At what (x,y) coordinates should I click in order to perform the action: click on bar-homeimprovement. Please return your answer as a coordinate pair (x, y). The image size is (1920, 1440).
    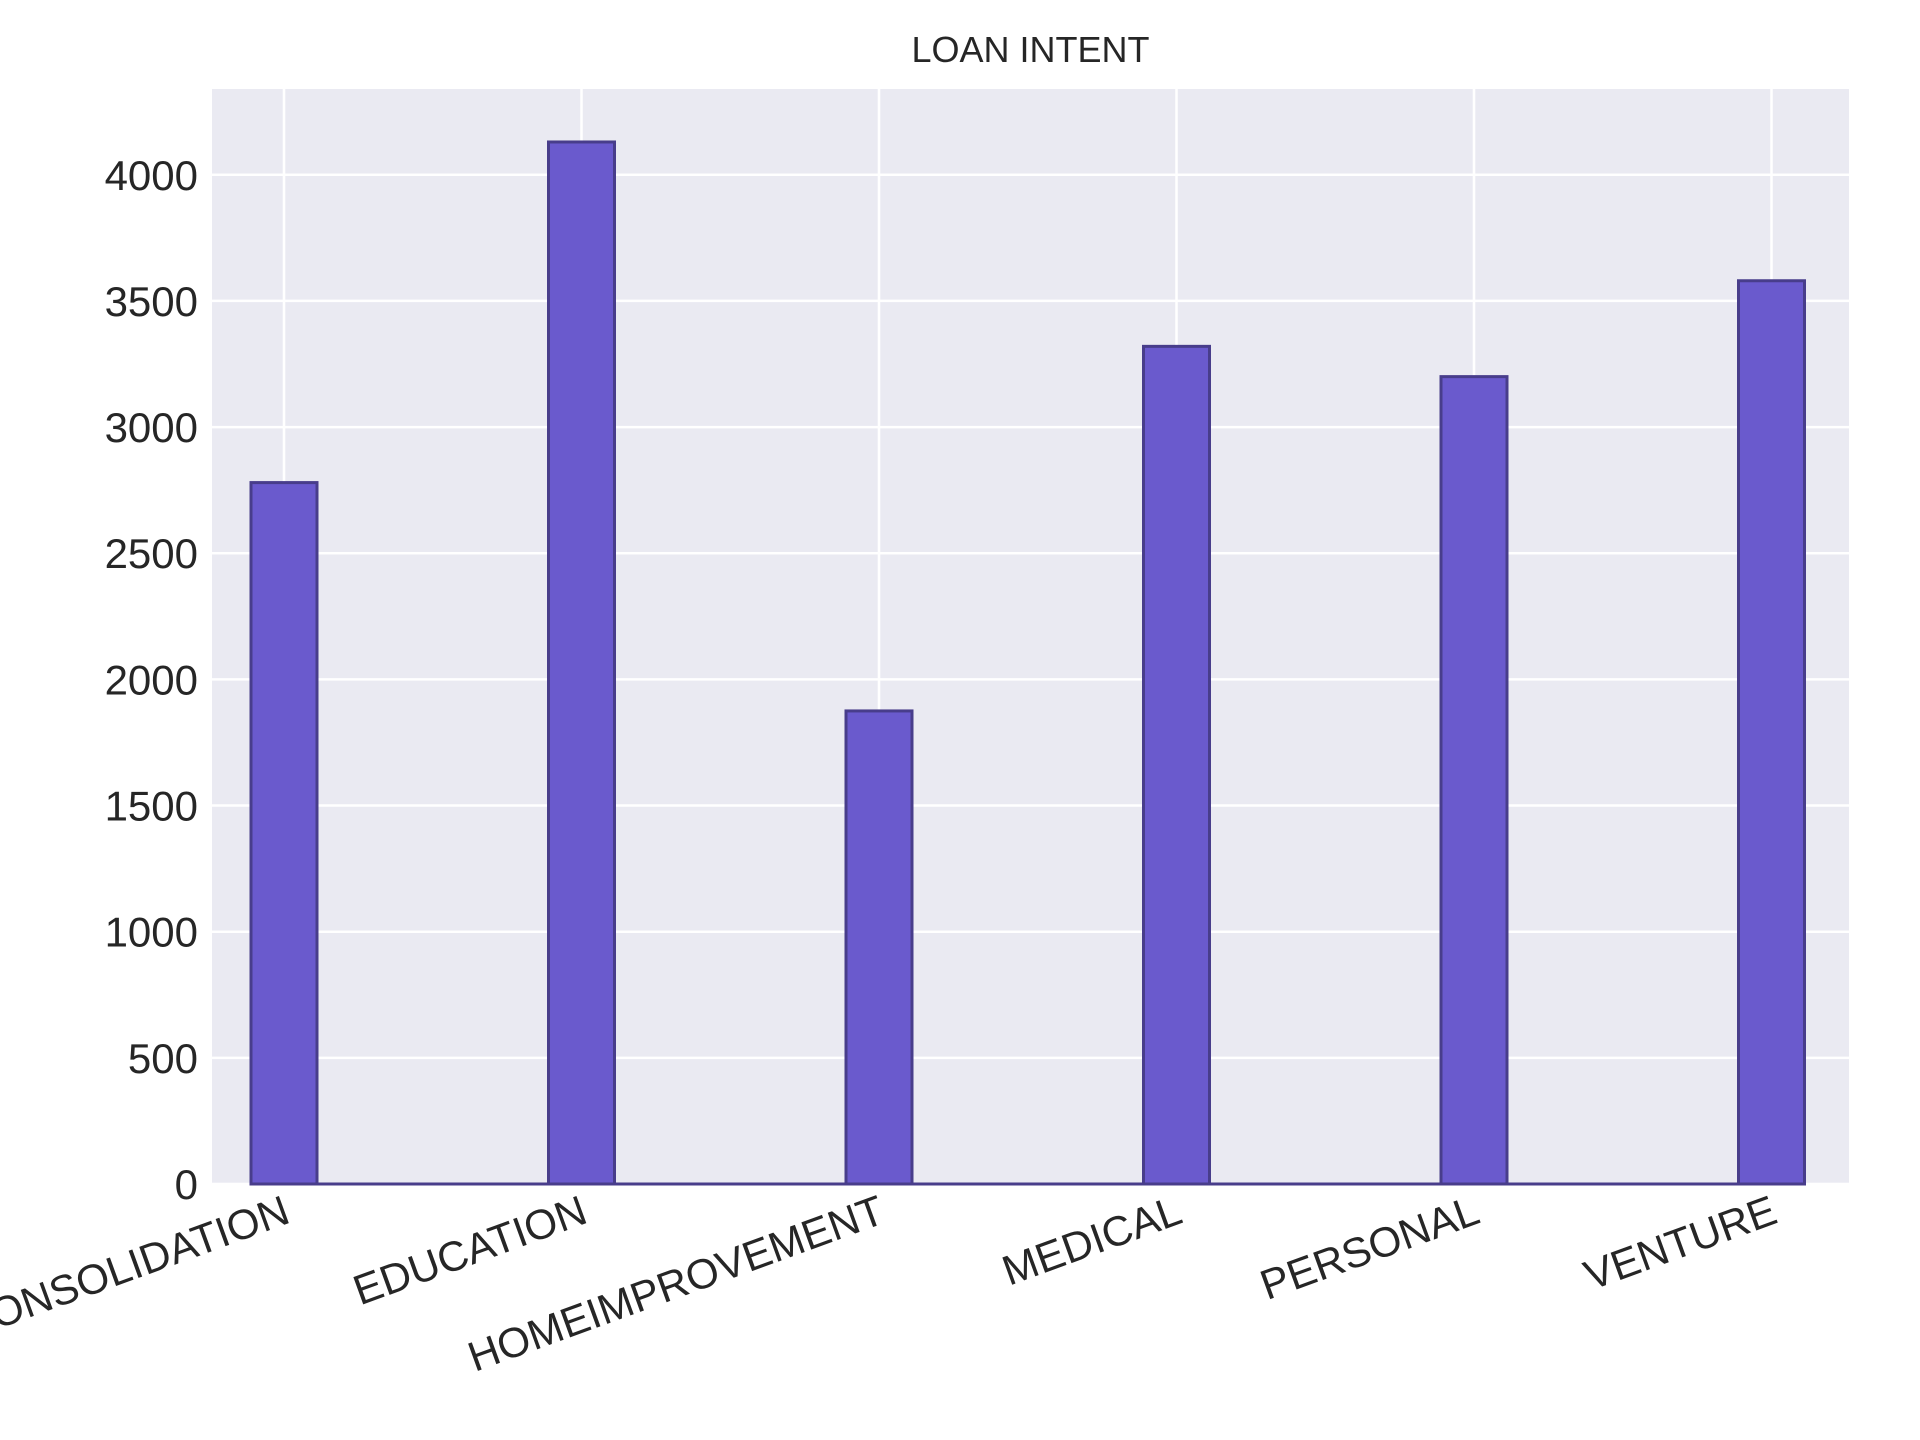
    Looking at the image, I should click on (879, 947).